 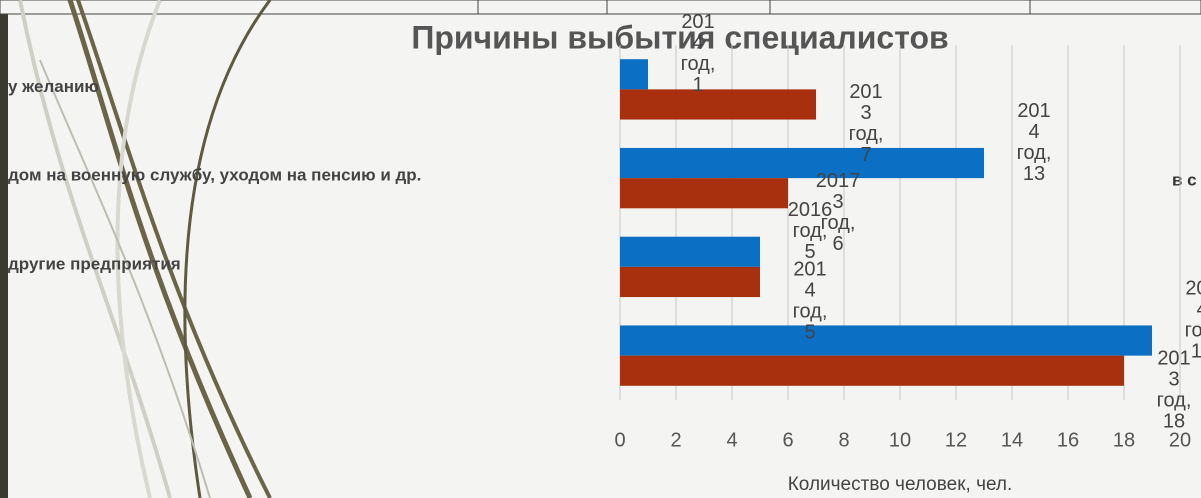 I want to click on x-tick-label: 20, so click(x=1180, y=440).